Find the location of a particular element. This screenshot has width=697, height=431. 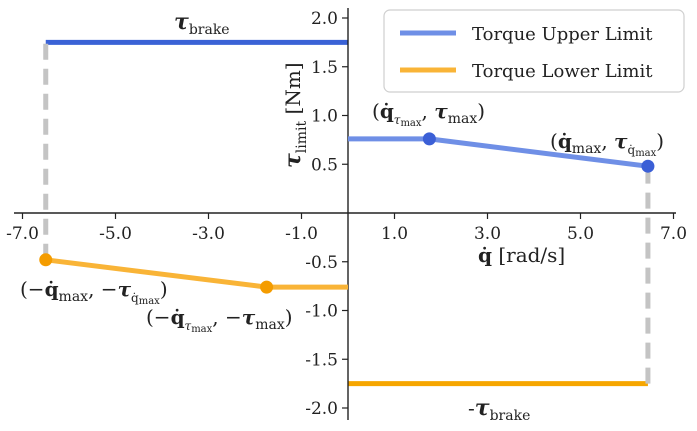

legend-box is located at coordinates (534, 51).